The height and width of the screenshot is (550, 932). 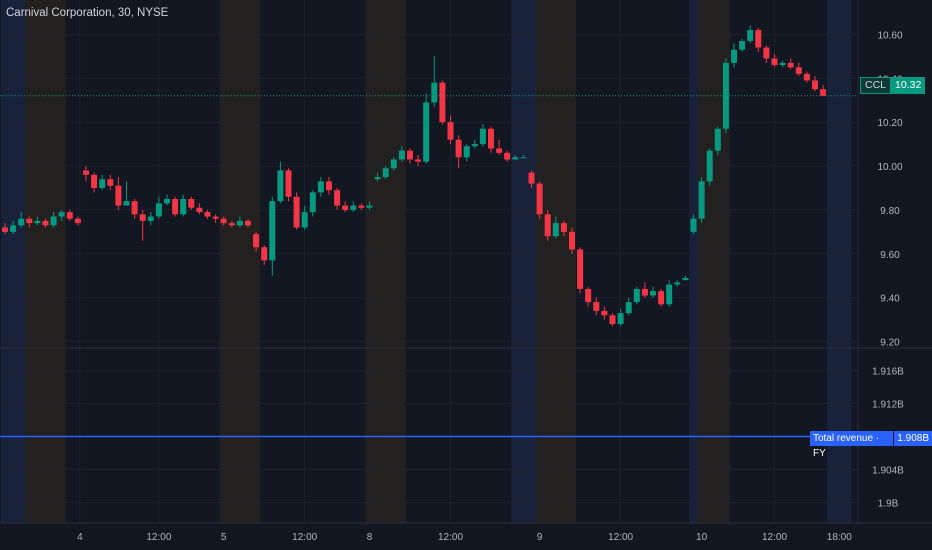 I want to click on revenue-tick-label: 1.904B, so click(x=888, y=470).